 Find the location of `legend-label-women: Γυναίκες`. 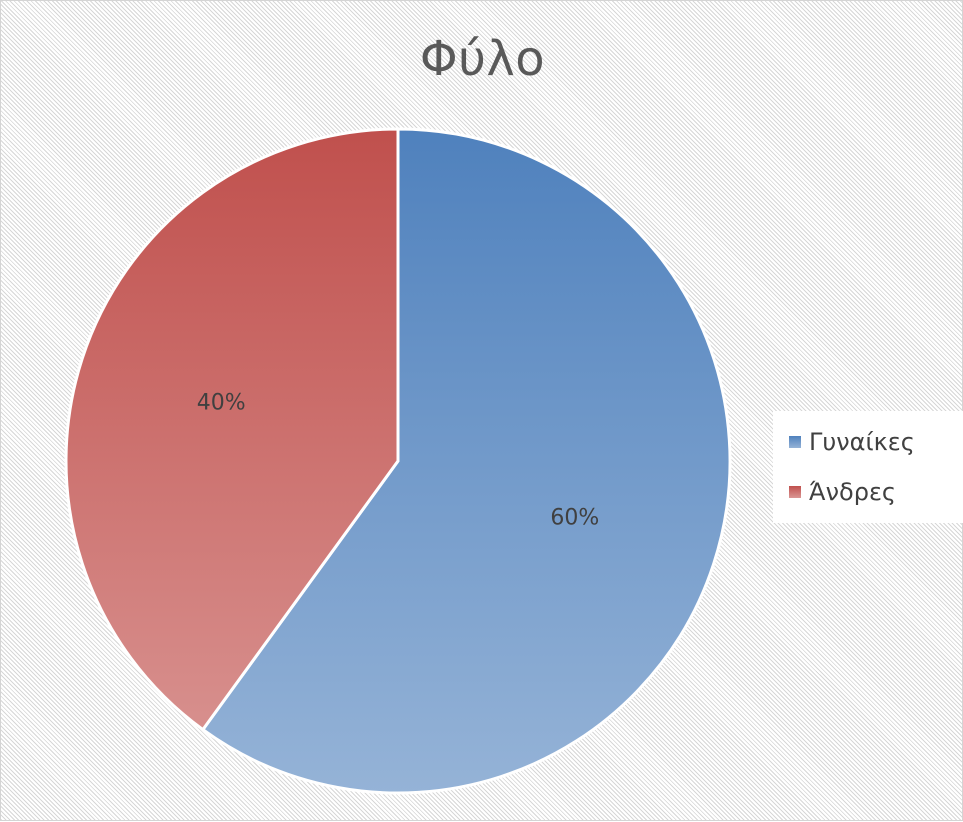

legend-label-women: Γυναίκες is located at coordinates (862, 442).